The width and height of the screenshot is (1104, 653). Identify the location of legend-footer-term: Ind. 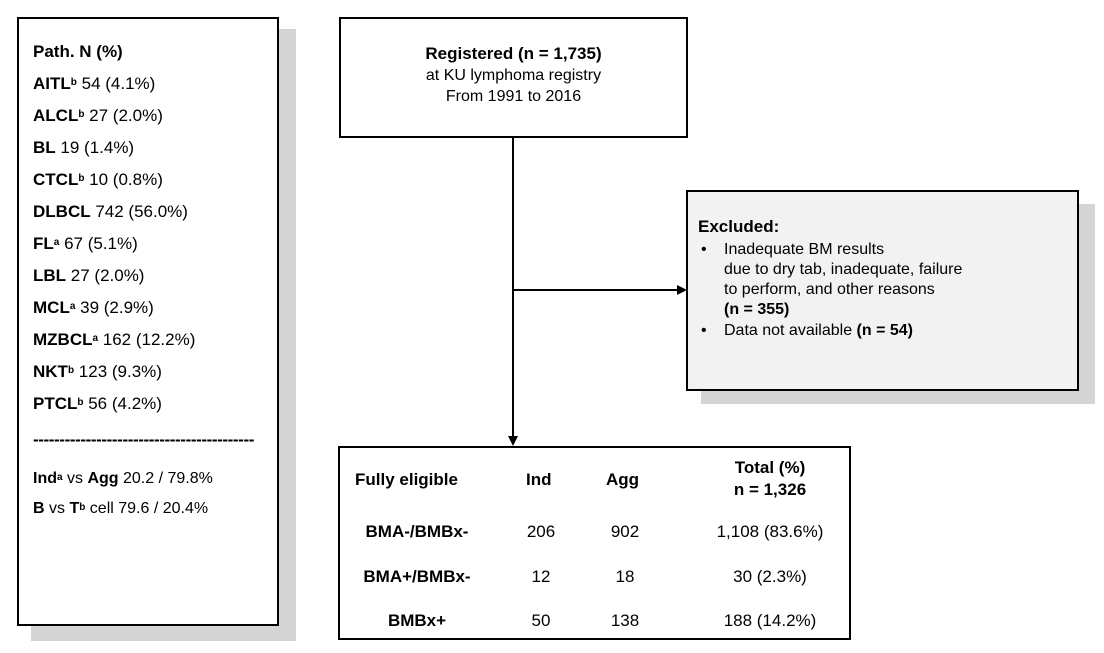
(45, 478).